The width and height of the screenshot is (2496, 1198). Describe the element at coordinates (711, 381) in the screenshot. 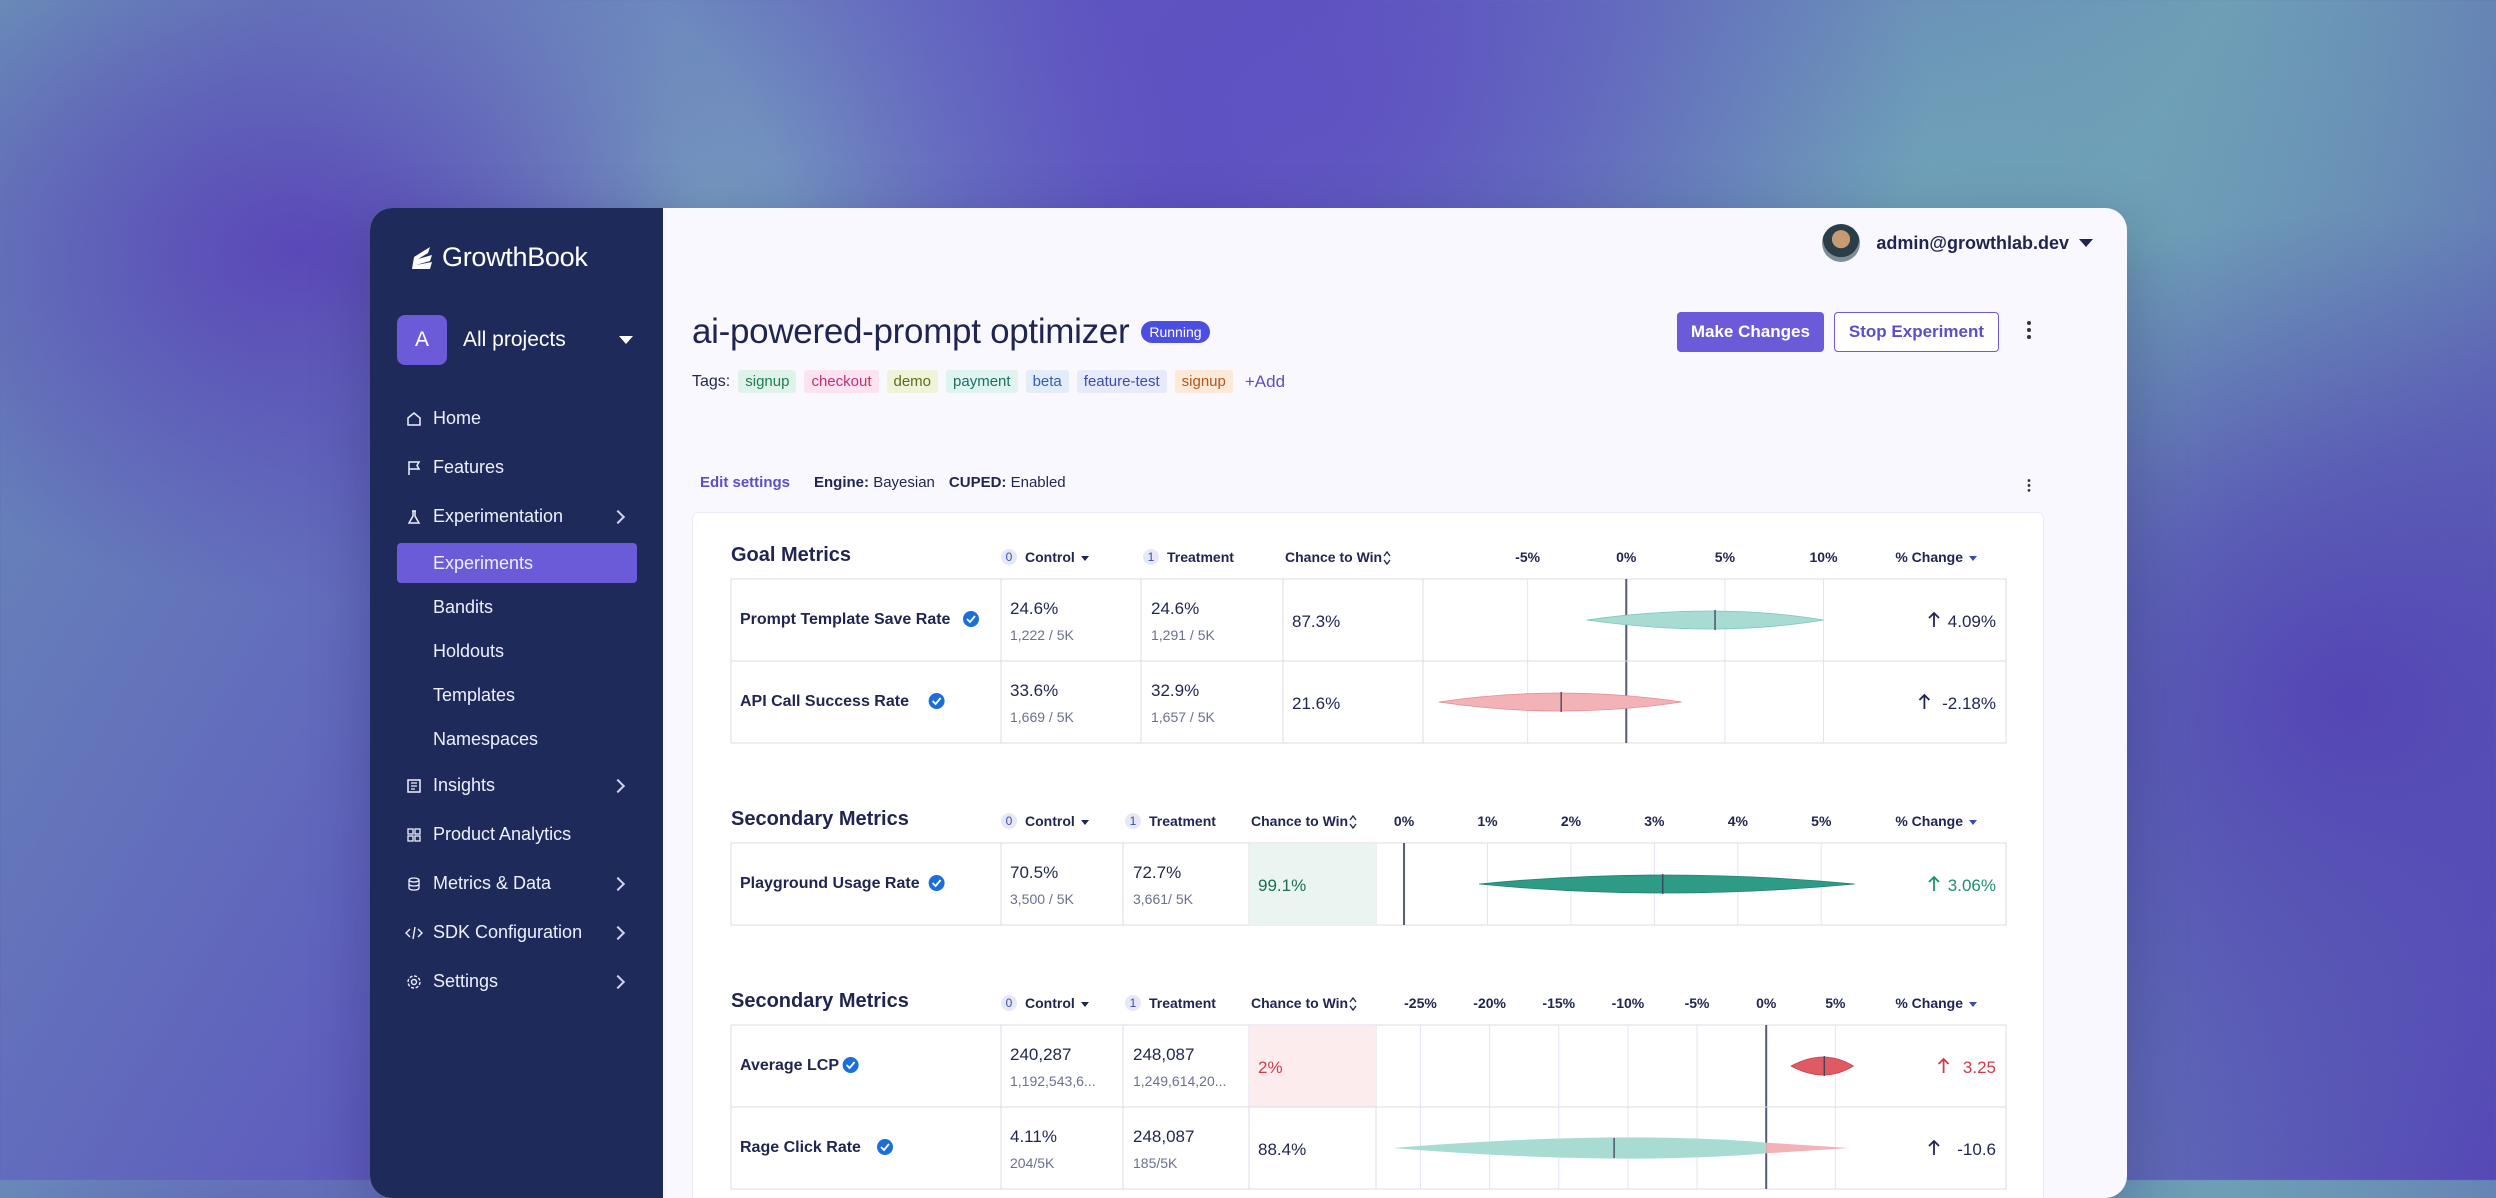

I see `tags-label: Tags:` at that location.